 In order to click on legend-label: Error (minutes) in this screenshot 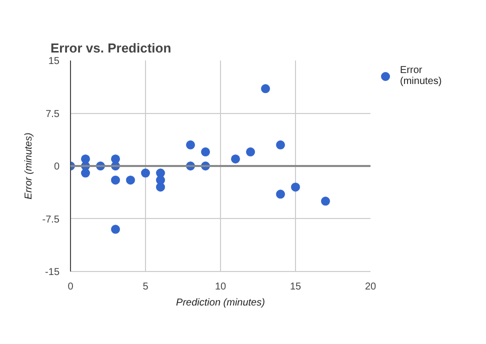, I will do `click(421, 76)`.